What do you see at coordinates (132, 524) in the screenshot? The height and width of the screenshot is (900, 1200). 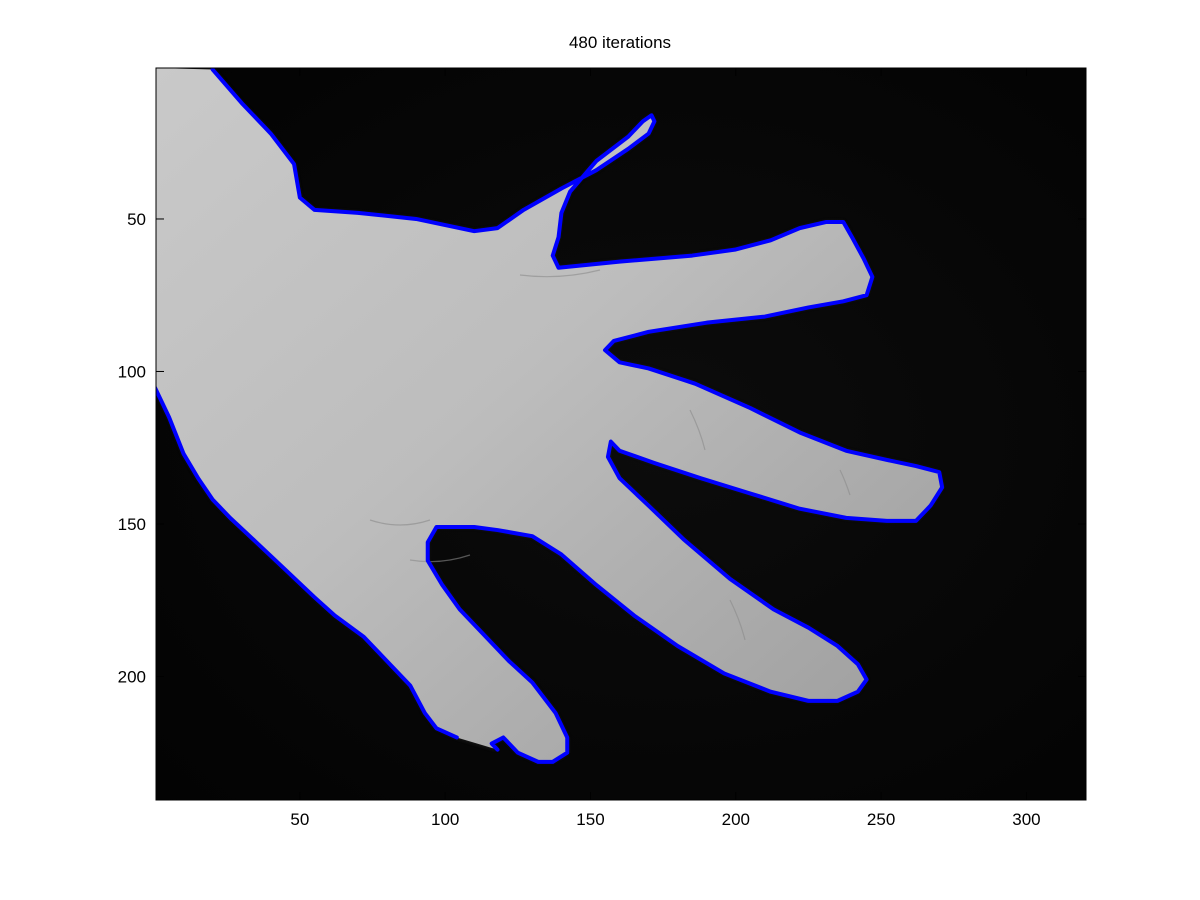 I see `y-tick-label: 150` at bounding box center [132, 524].